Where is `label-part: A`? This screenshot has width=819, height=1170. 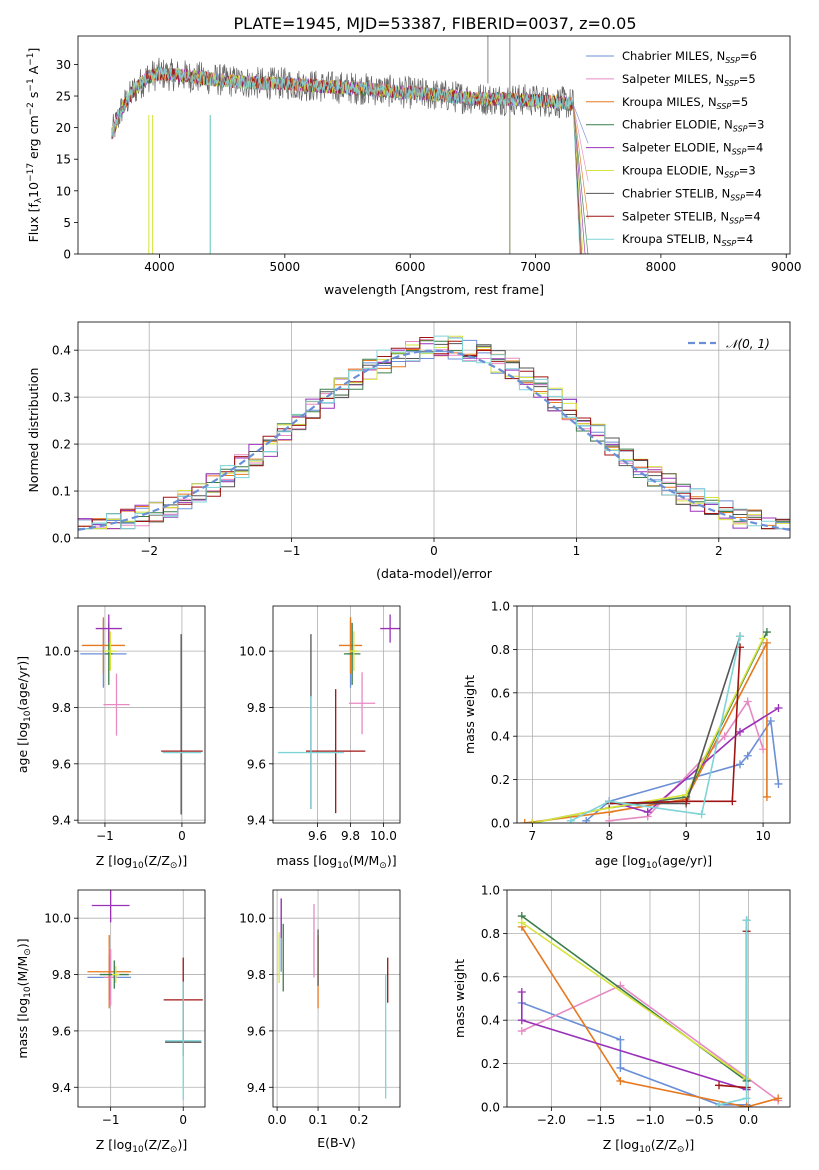
label-part: A is located at coordinates (33, 71).